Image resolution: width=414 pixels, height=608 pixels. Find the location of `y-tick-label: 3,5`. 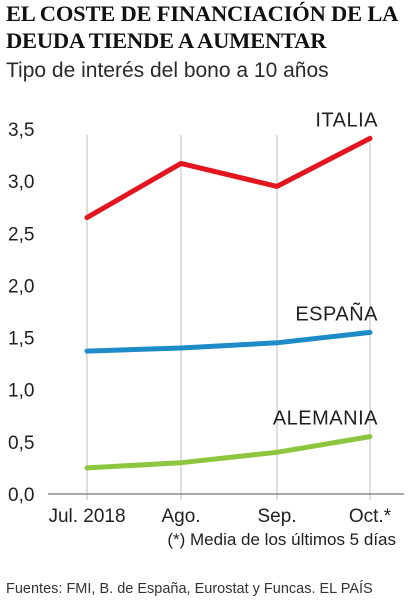

y-tick-label: 3,5 is located at coordinates (21, 130).